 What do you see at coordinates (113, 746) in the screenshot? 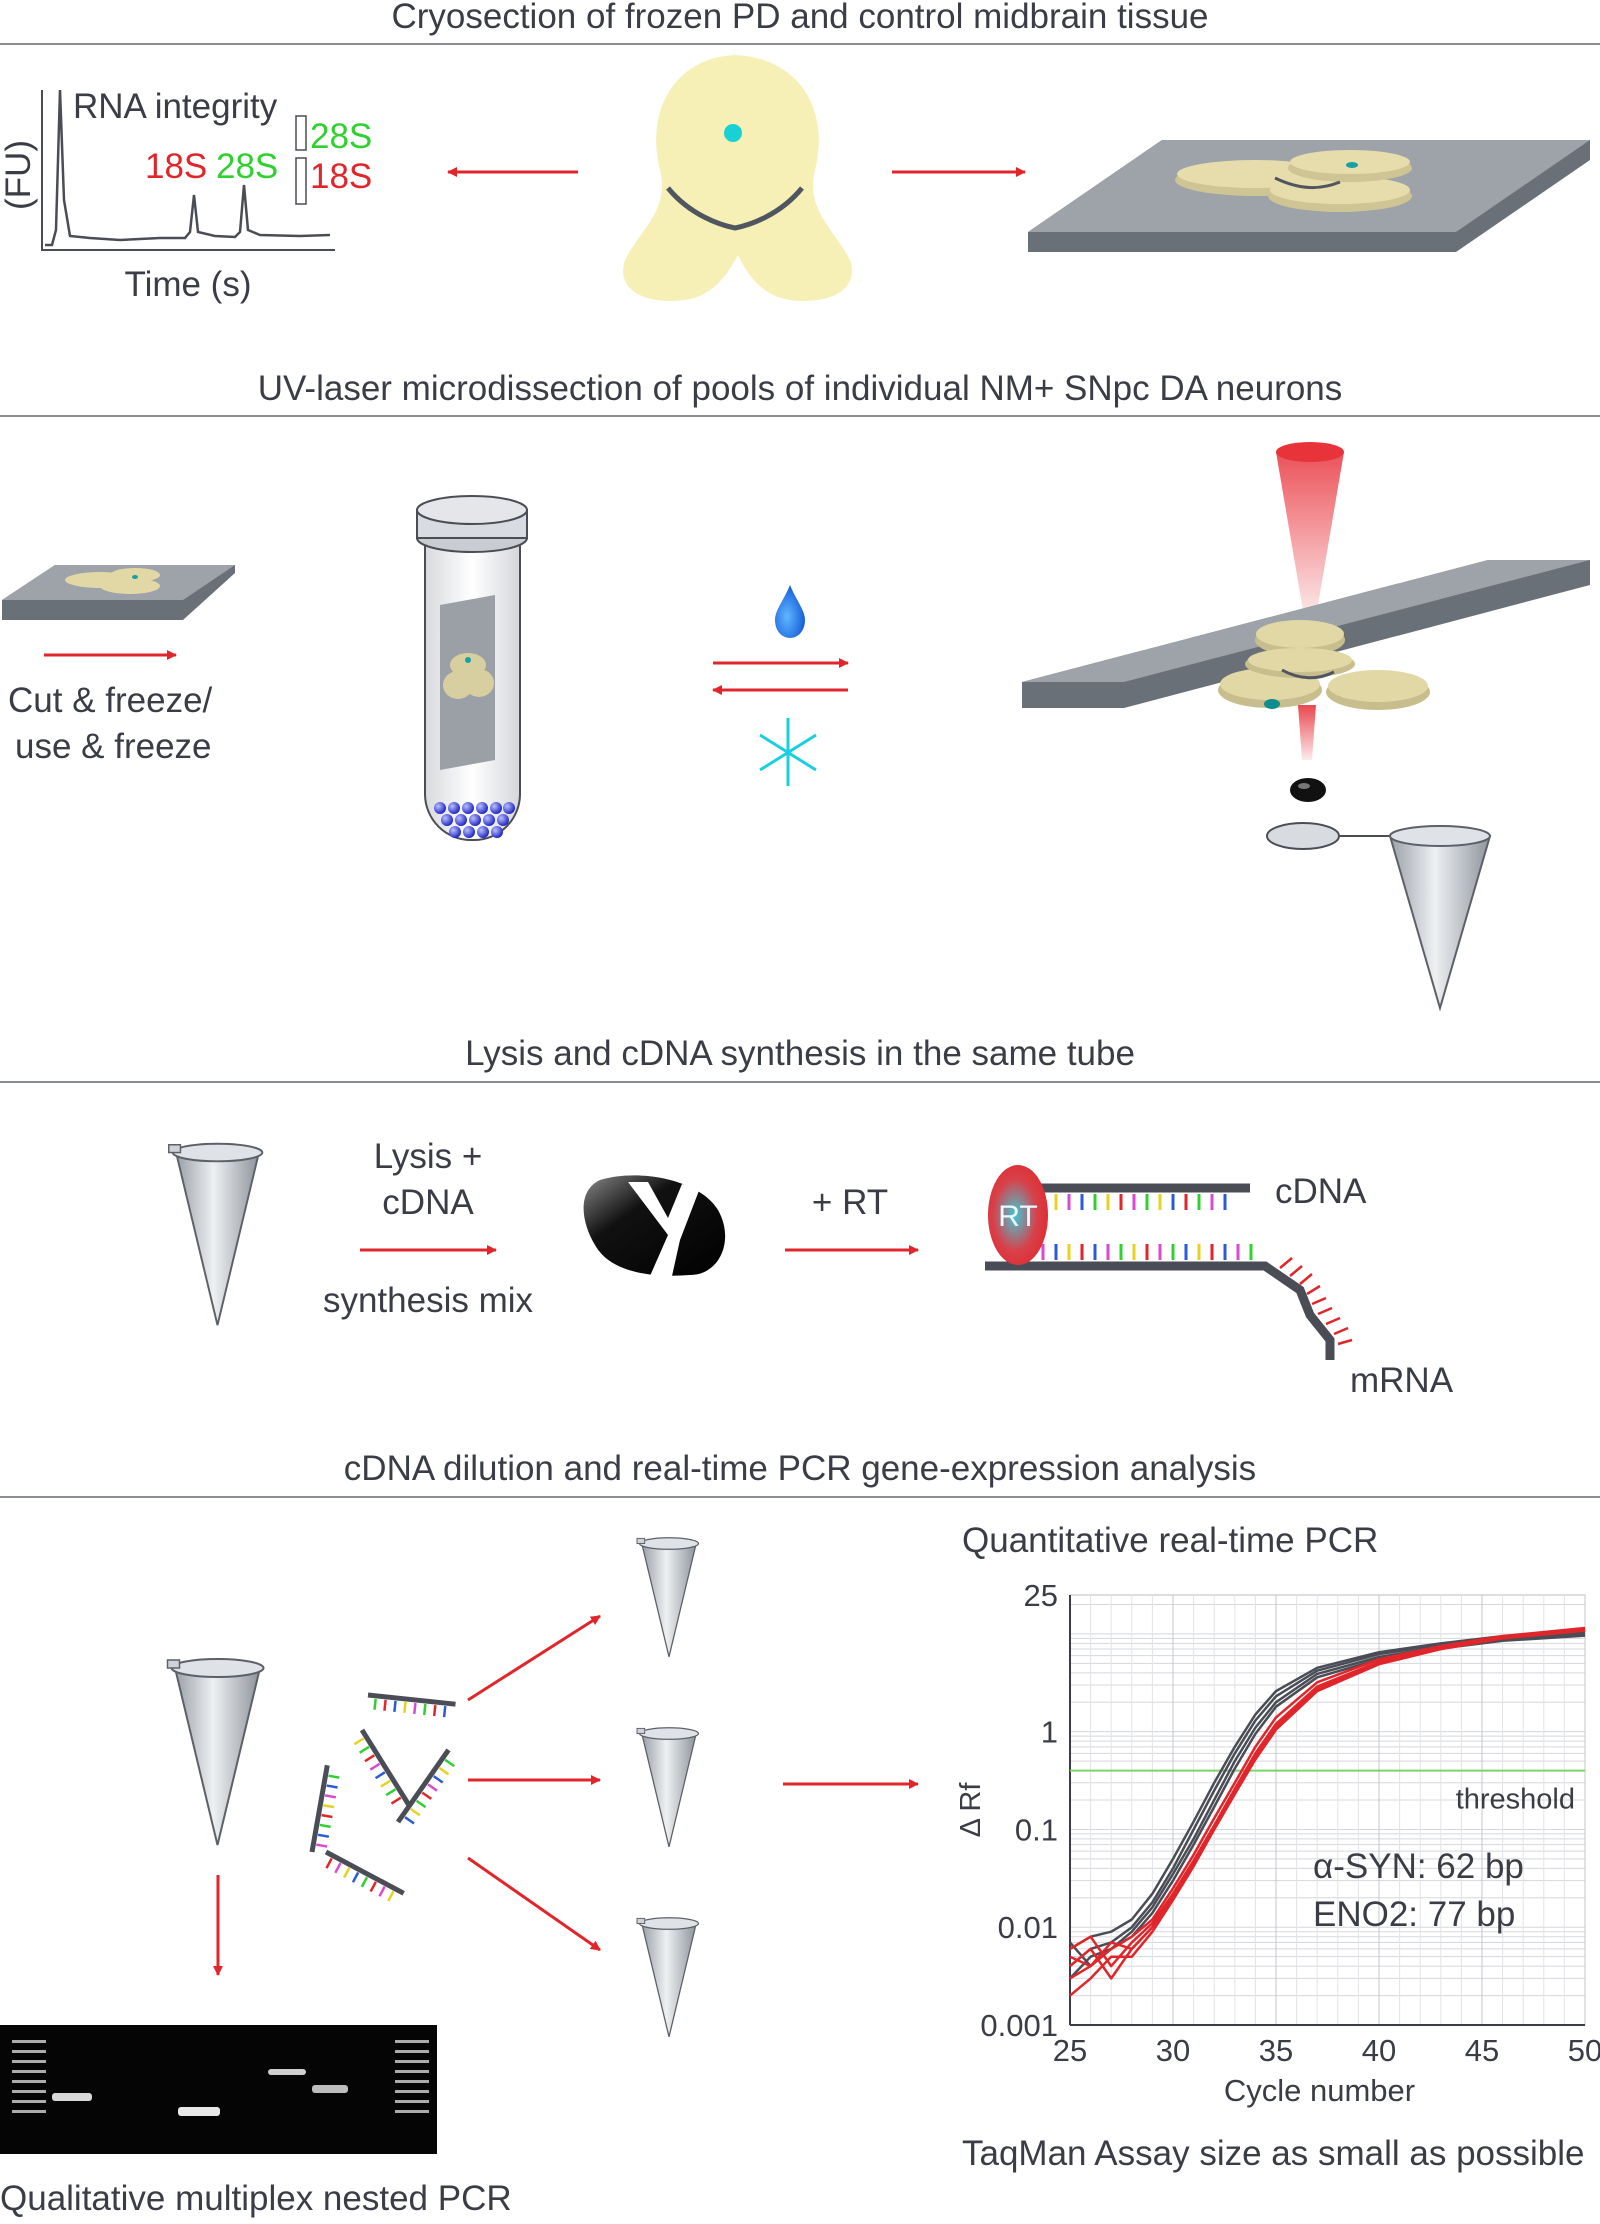
I see `cut-label-2: use & freeze` at bounding box center [113, 746].